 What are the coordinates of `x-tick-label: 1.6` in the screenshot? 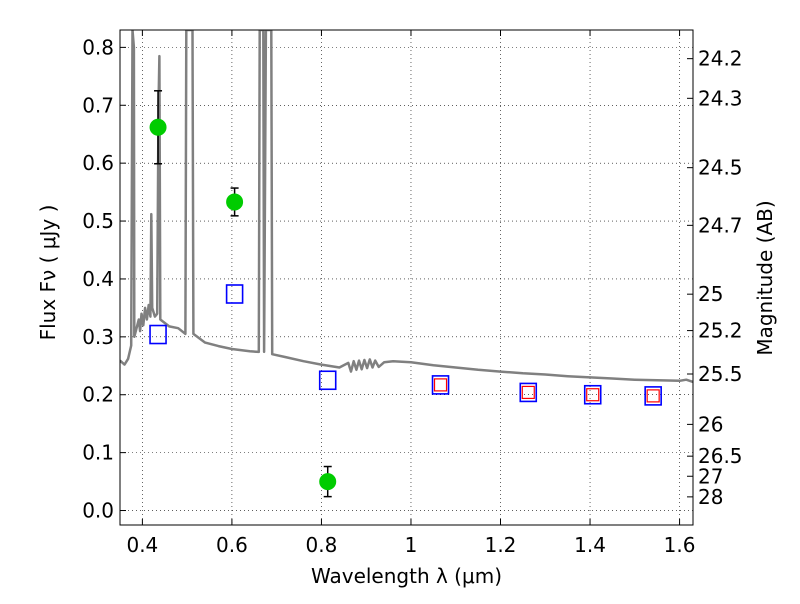 It's located at (680, 545).